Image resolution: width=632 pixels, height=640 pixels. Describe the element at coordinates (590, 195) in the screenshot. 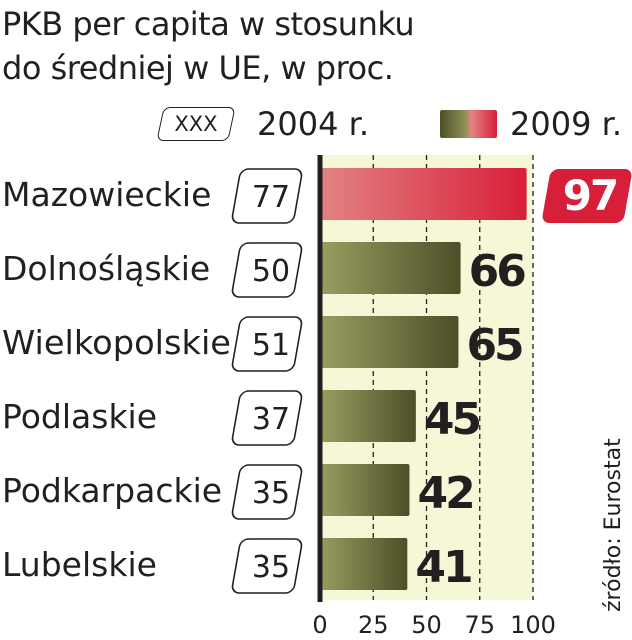

I see `value-2009-label-mazowieckie: 97` at that location.